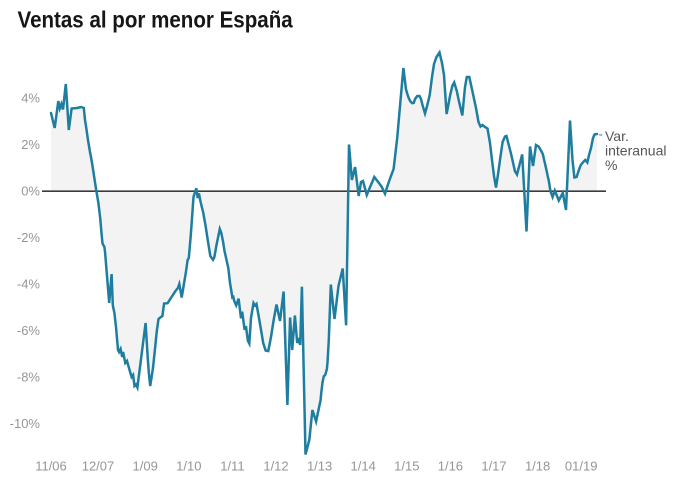  I want to click on svg-text: 4%, so click(30, 98).